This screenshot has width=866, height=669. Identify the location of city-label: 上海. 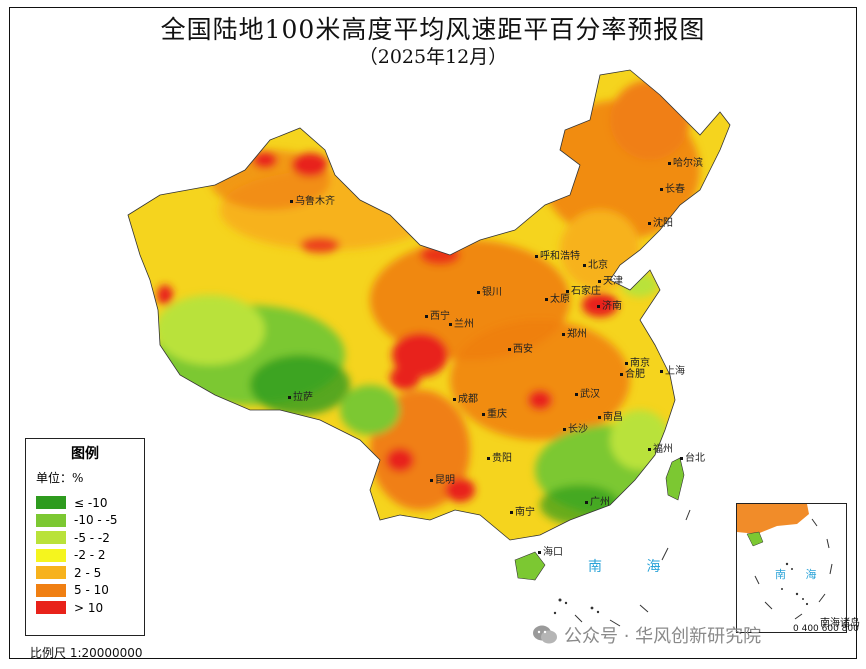
(672, 369).